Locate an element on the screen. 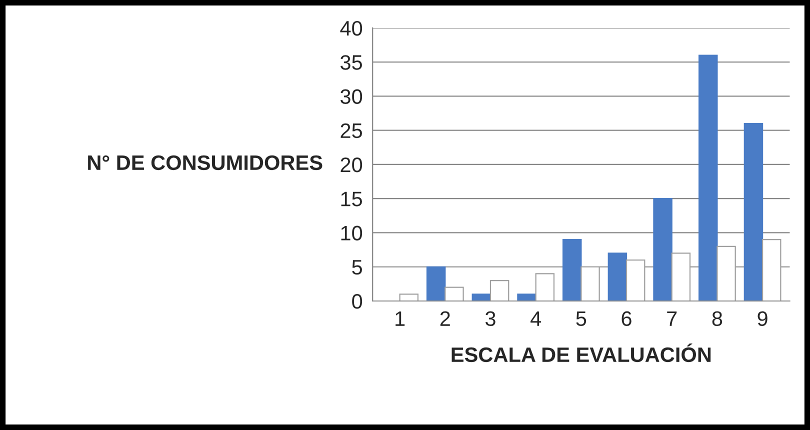  x-tick-label: 8 is located at coordinates (717, 318).